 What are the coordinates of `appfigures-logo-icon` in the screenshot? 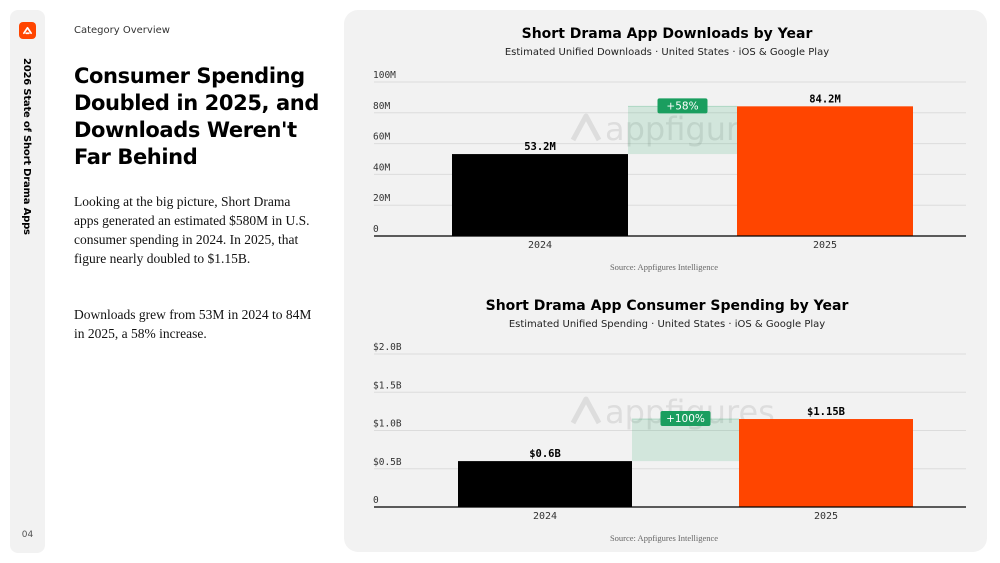 It's located at (27, 30).